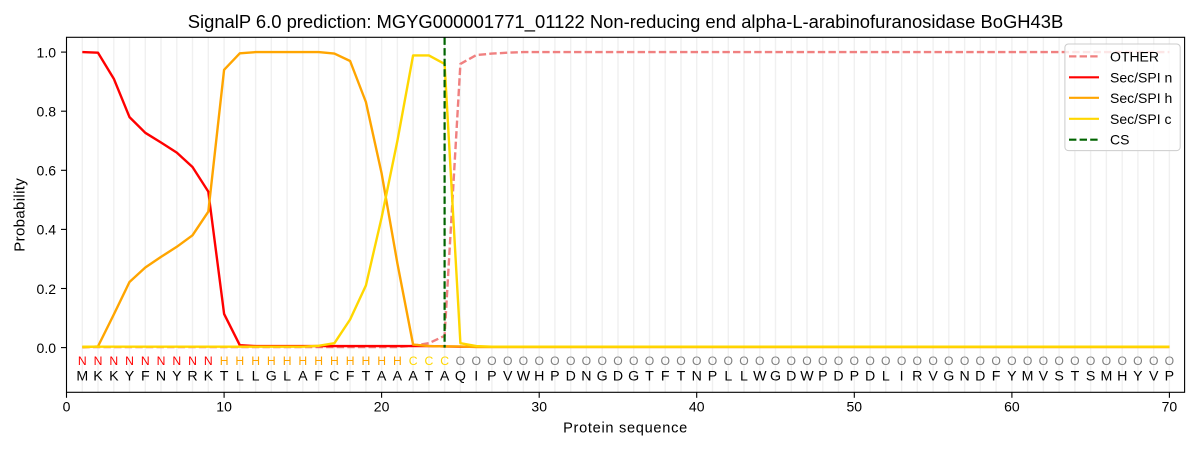 This screenshot has height=455, width=1200. What do you see at coordinates (524, 377) in the screenshot?
I see `svg-text: W` at bounding box center [524, 377].